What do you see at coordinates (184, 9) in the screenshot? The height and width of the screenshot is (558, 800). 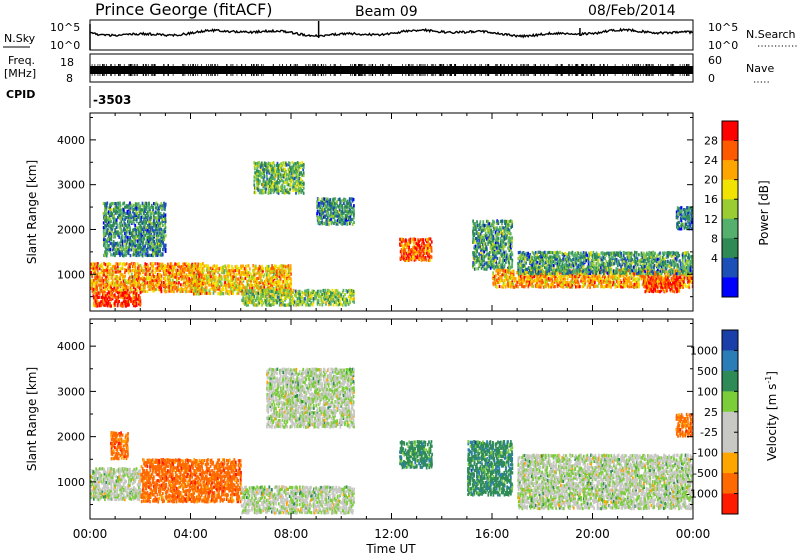 I see `station-title: Prince George (fitACF)` at bounding box center [184, 9].